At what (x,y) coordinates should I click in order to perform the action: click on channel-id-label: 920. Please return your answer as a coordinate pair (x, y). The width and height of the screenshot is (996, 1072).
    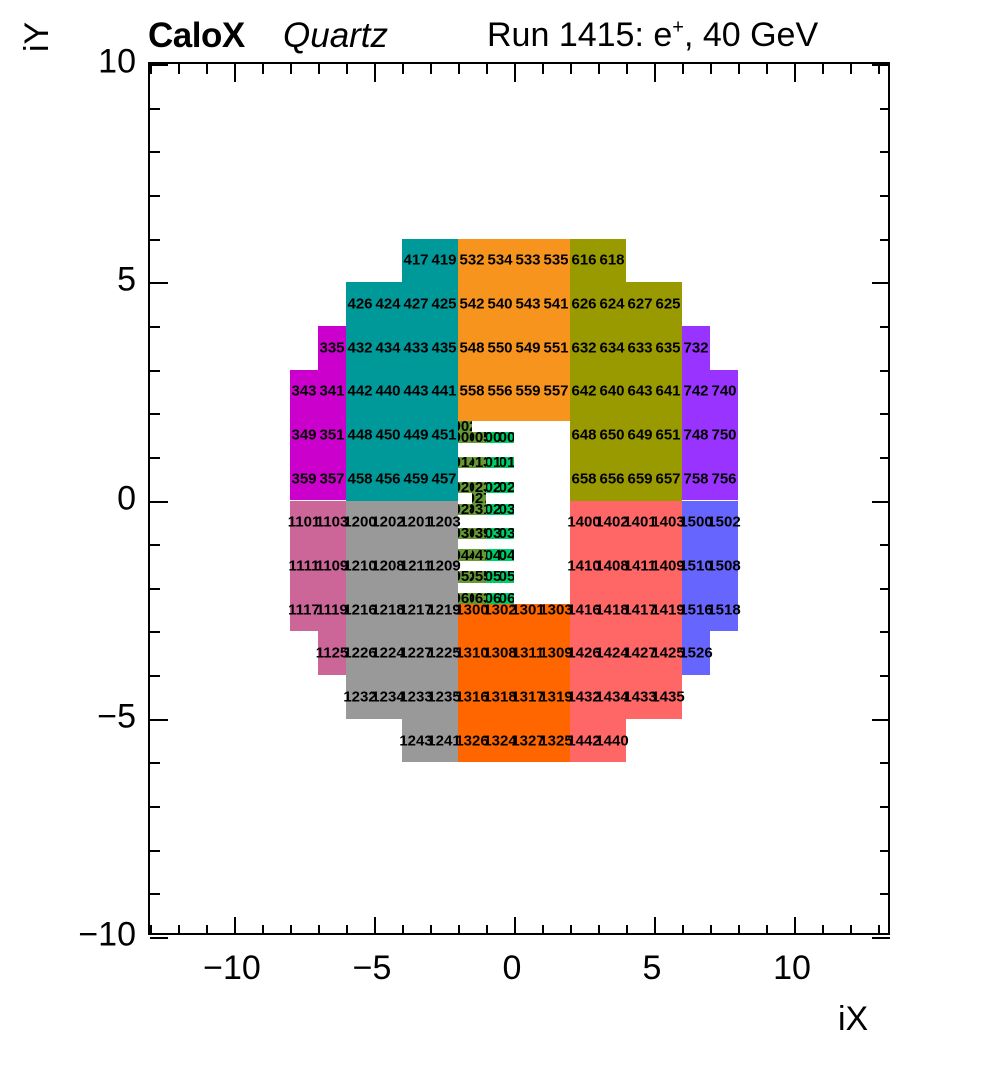
    Looking at the image, I should click on (465, 488).